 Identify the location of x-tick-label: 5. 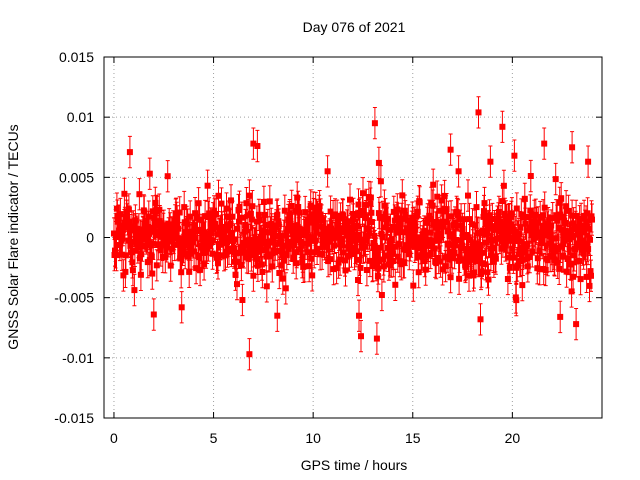
(214, 438).